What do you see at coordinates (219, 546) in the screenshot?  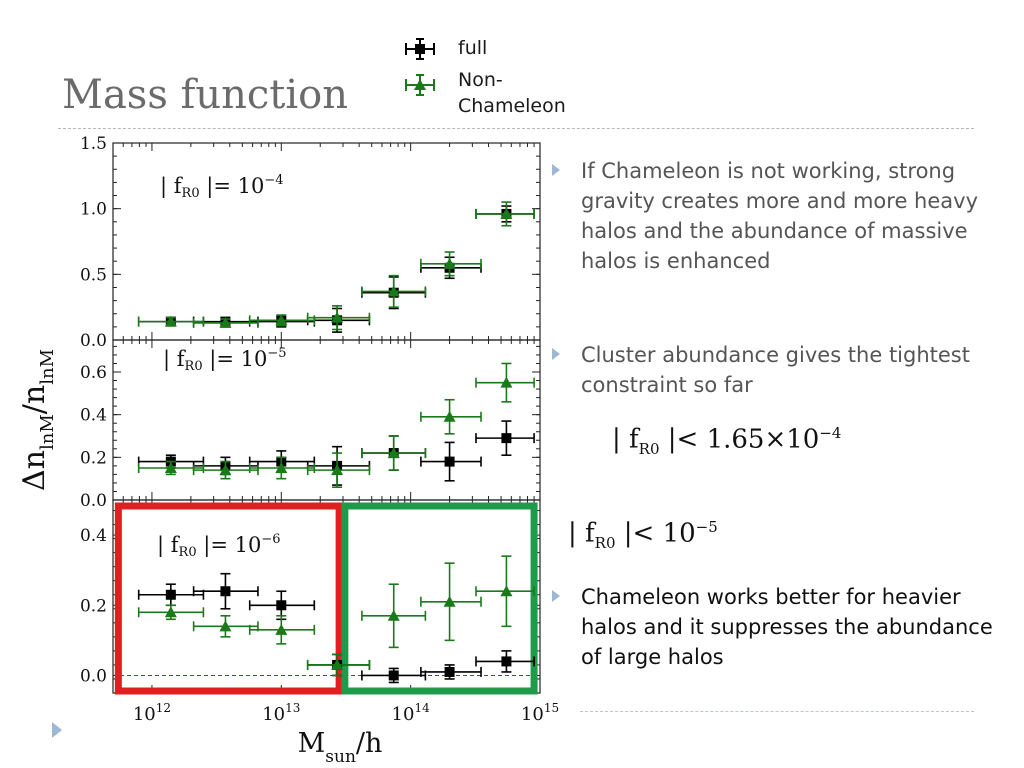 I see `fr0-label: | fR0 |= 10−6` at bounding box center [219, 546].